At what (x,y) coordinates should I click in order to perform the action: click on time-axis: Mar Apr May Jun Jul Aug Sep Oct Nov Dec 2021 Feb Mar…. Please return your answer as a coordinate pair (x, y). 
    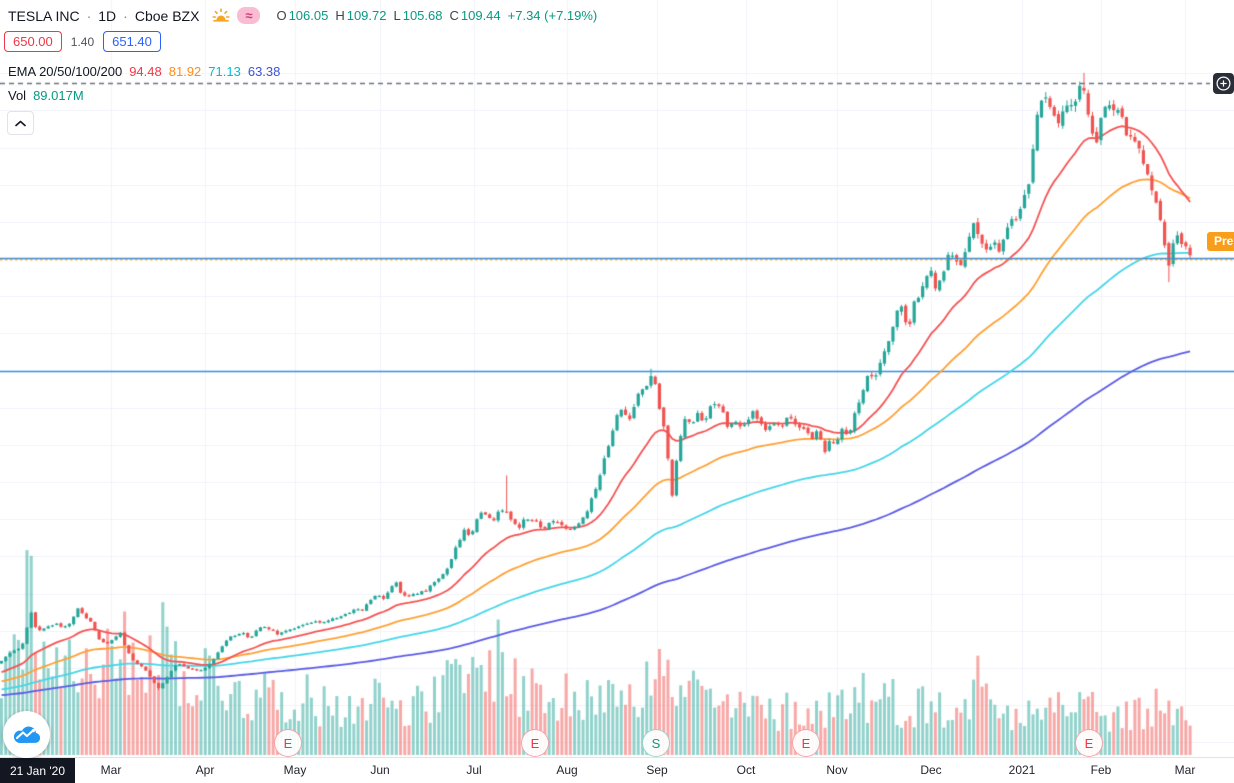
    Looking at the image, I should click on (617, 770).